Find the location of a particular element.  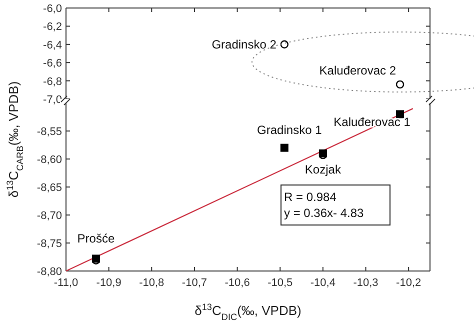

annotation: Gradinsko 1 is located at coordinates (289, 129).